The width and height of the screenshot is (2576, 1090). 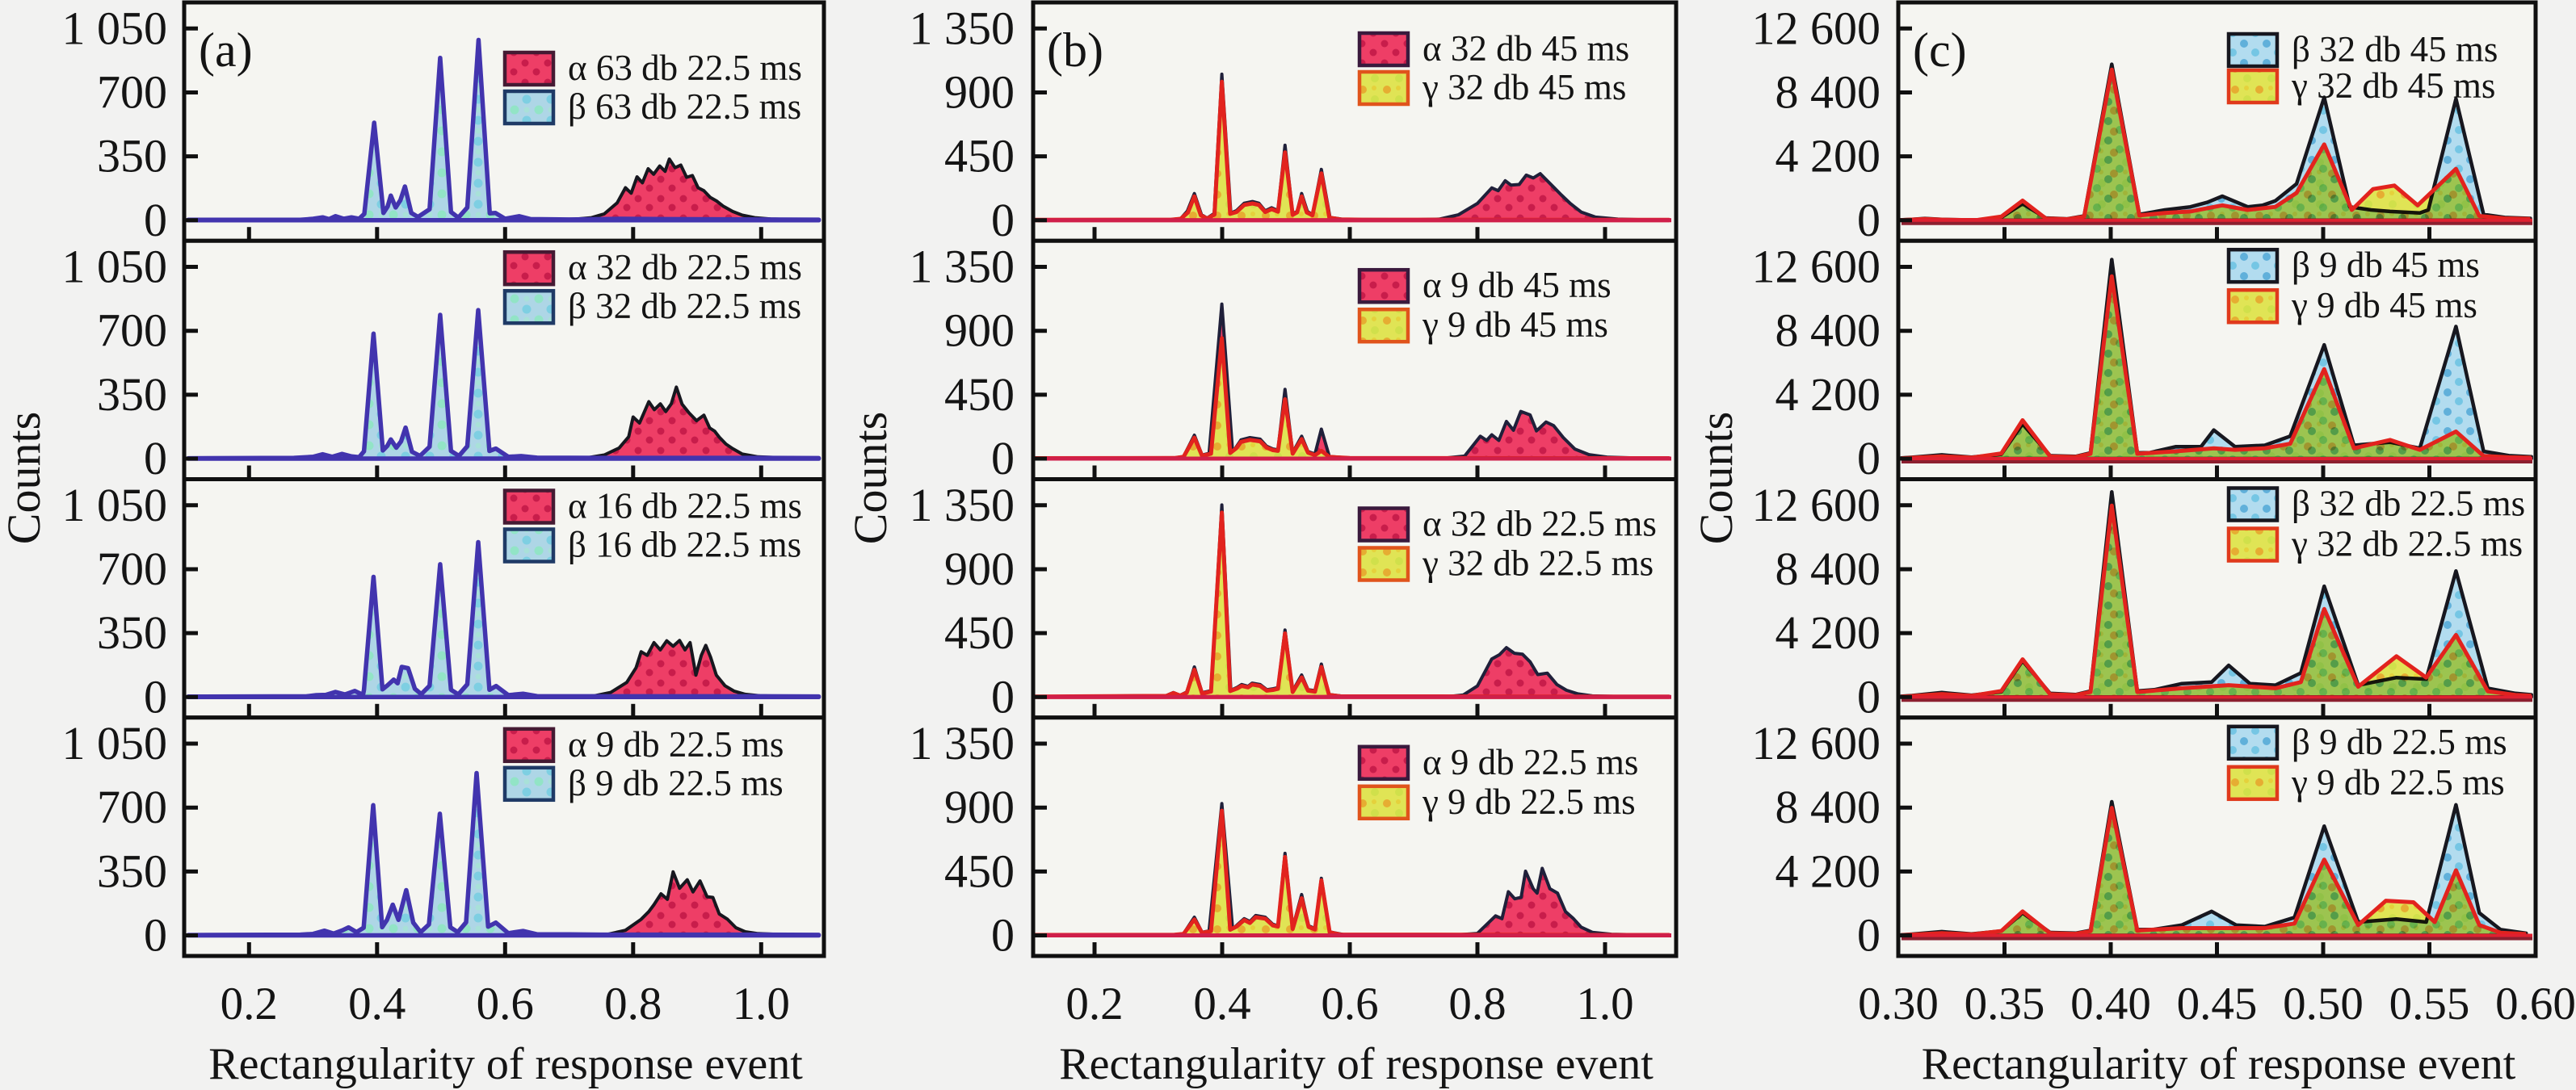 What do you see at coordinates (1517, 285) in the screenshot?
I see `svg-text: α 9 db 45 ms` at bounding box center [1517, 285].